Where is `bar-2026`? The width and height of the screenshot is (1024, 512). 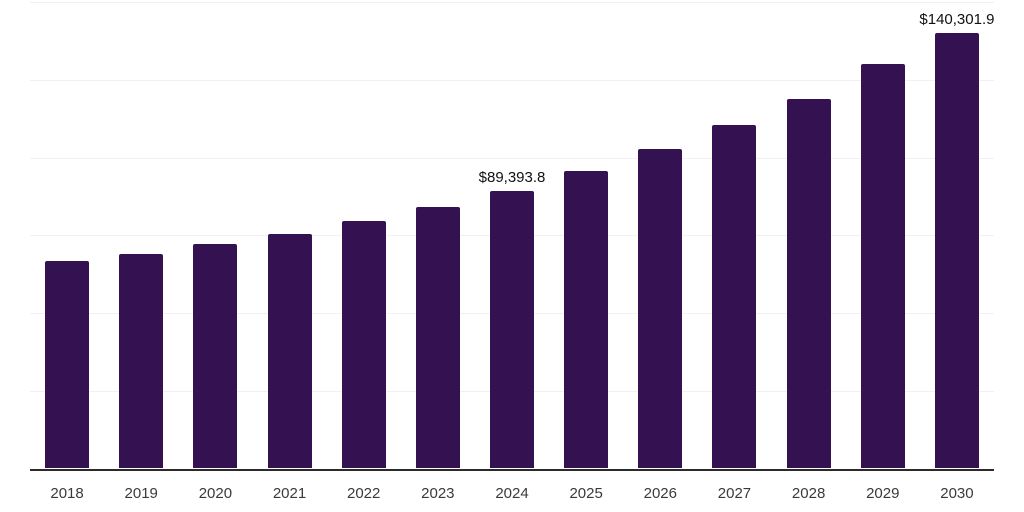 bar-2026 is located at coordinates (660, 309).